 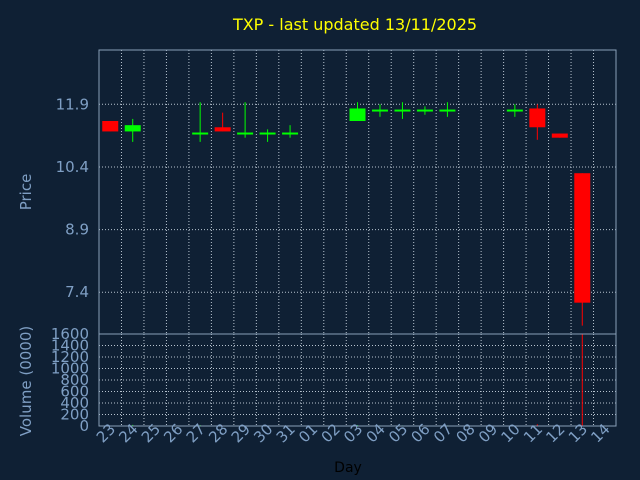 I want to click on price-y-tick-label: 7.4, so click(x=77, y=292).